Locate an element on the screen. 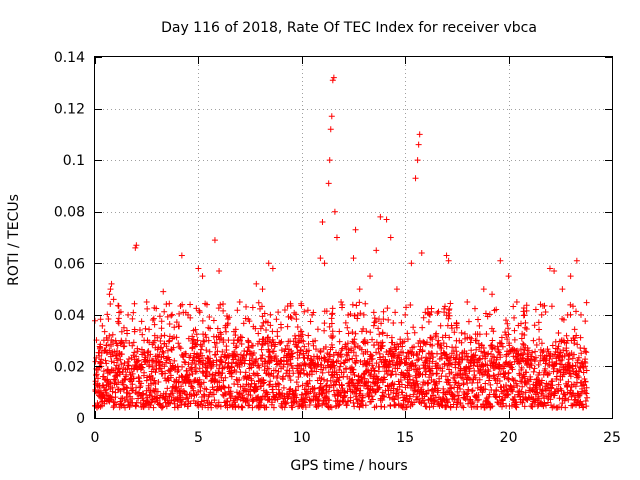 The image size is (640, 480). x-axis-label: GPS time / hours is located at coordinates (348, 466).